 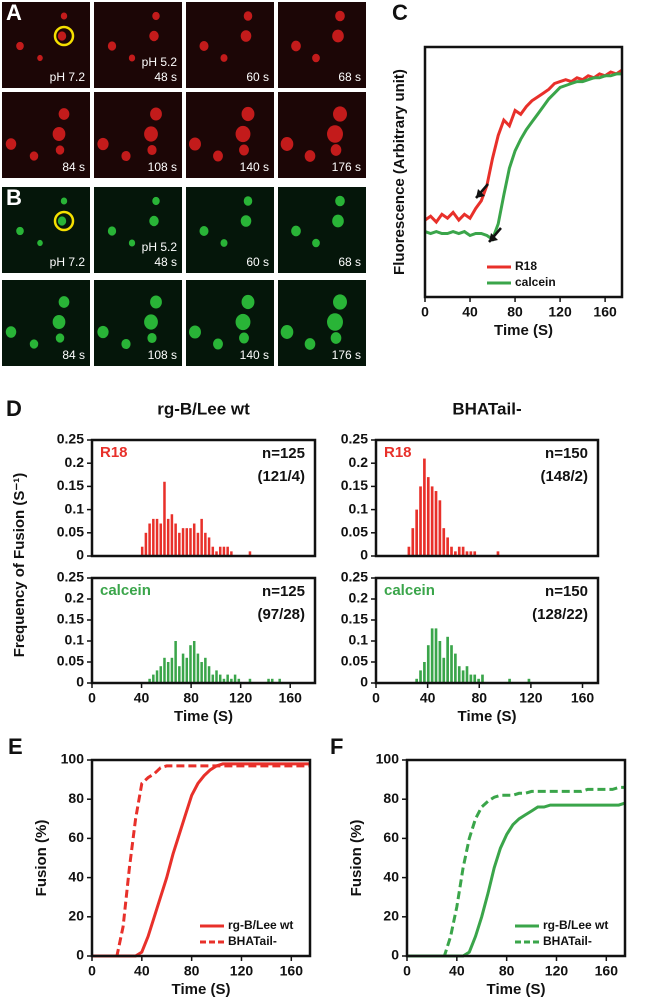 I want to click on y-tick-label: 40, so click(x=391, y=876).